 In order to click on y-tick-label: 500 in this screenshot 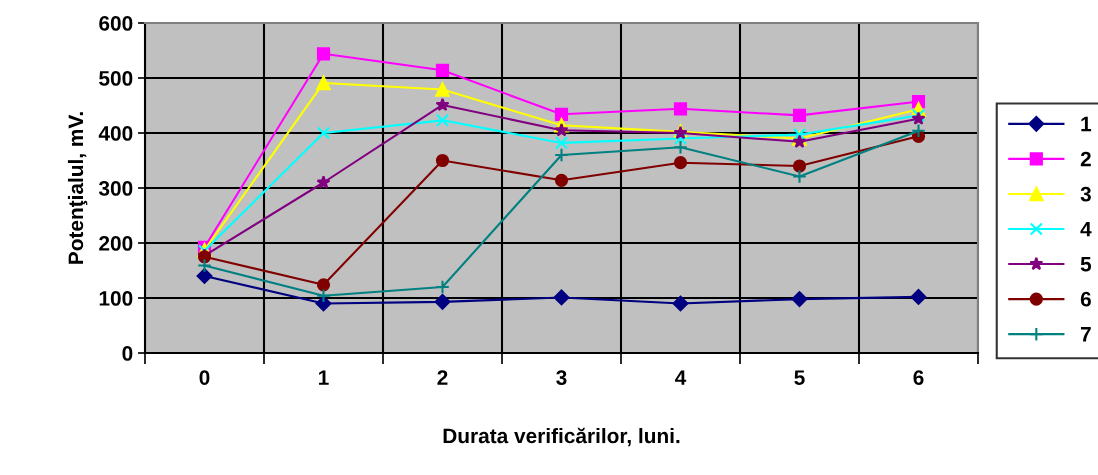, I will do `click(116, 78)`.